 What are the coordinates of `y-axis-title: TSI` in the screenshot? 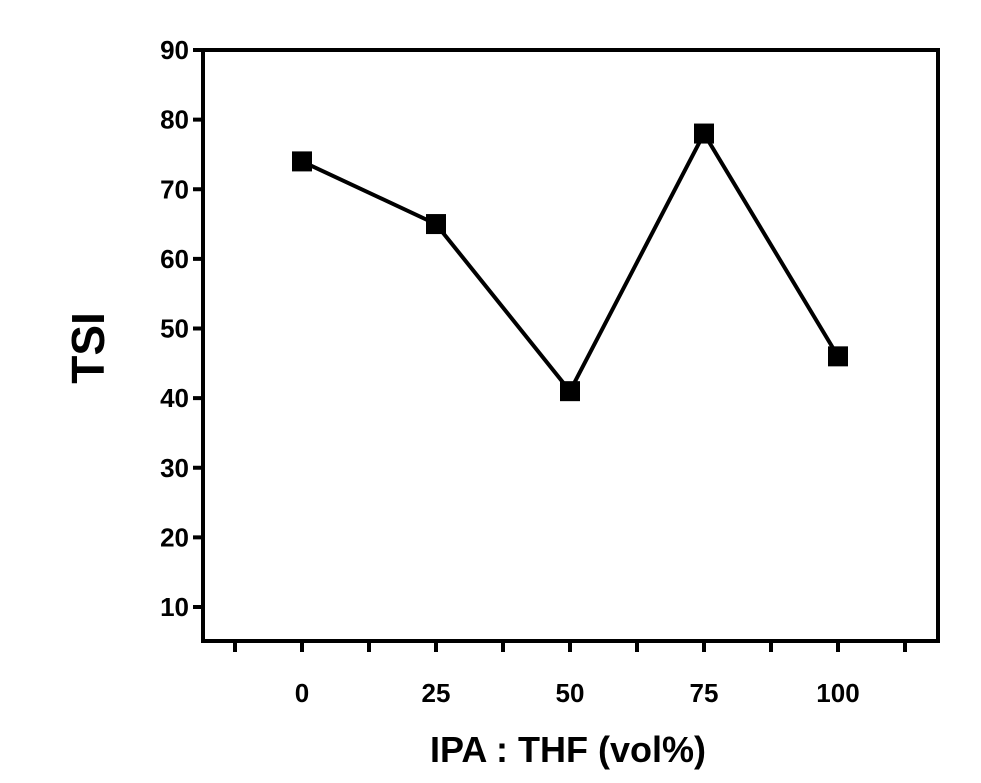 It's located at (88, 348).